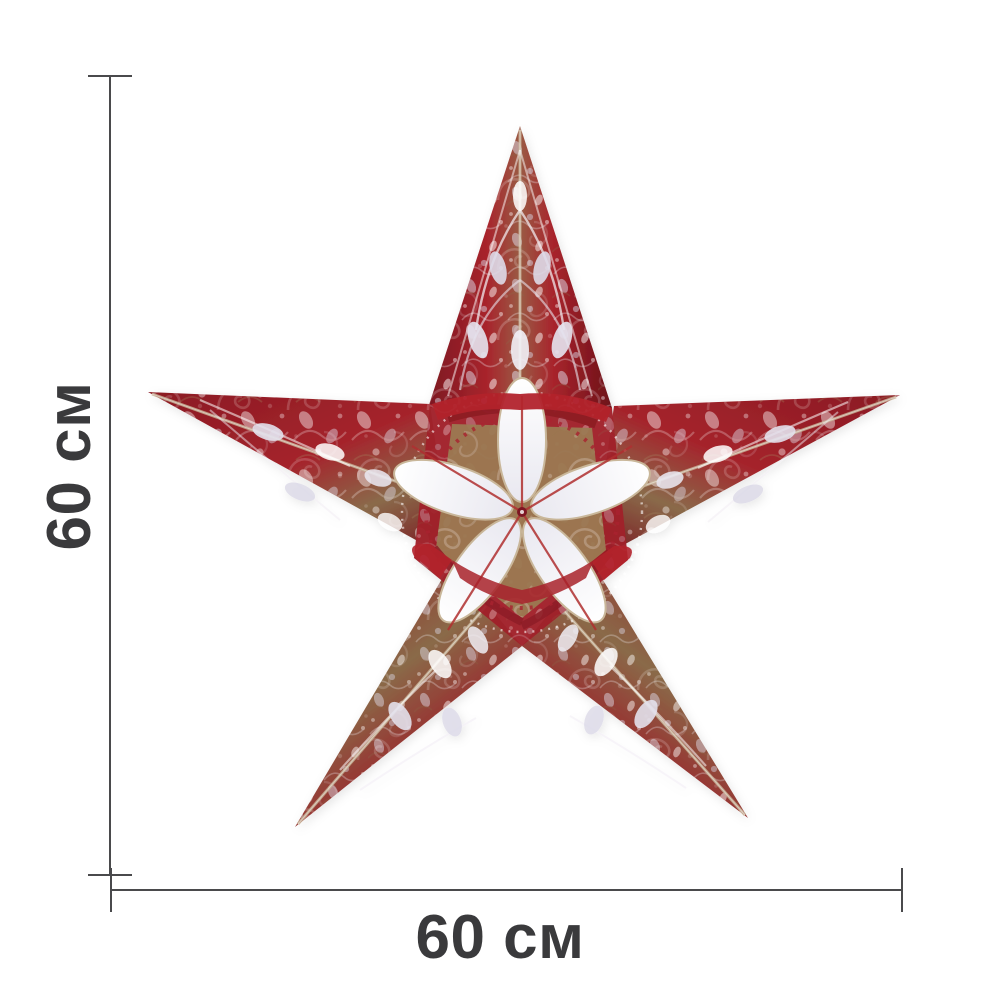  What do you see at coordinates (500, 937) in the screenshot?
I see `width-dimension-label: 60 см` at bounding box center [500, 937].